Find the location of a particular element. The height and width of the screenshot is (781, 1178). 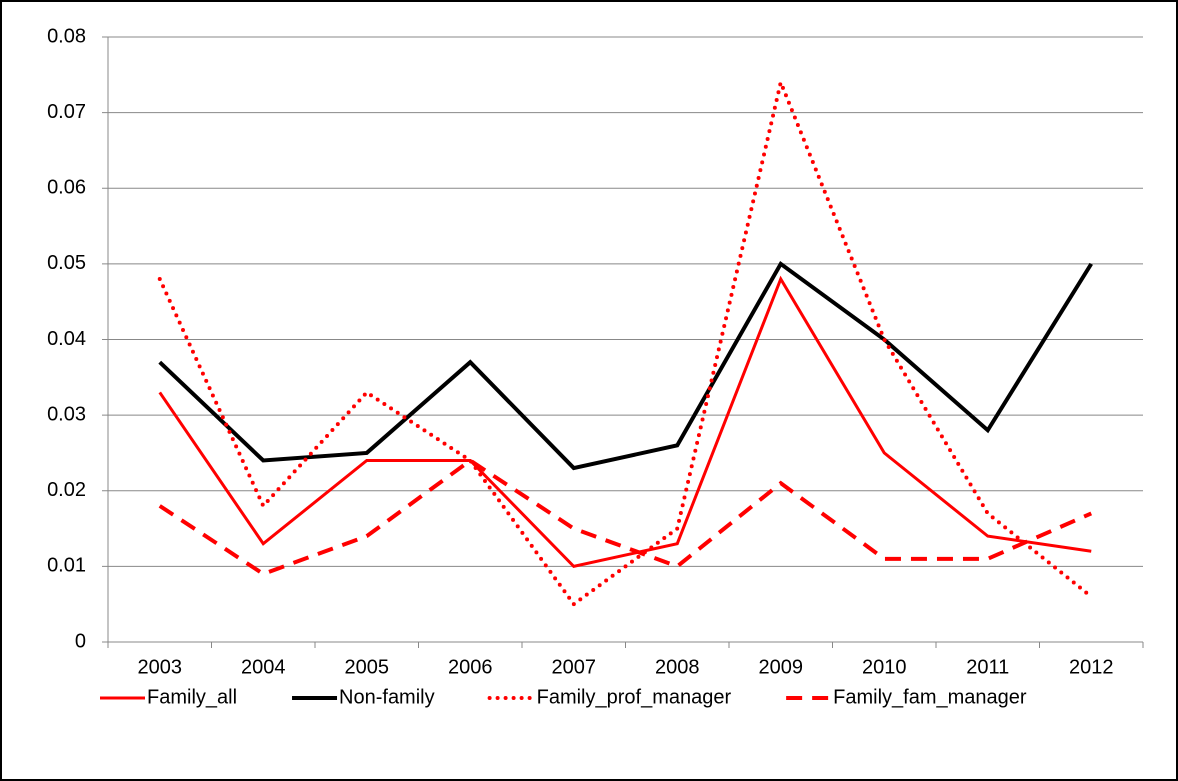

x-tick-label: 2011 is located at coordinates (987, 667).